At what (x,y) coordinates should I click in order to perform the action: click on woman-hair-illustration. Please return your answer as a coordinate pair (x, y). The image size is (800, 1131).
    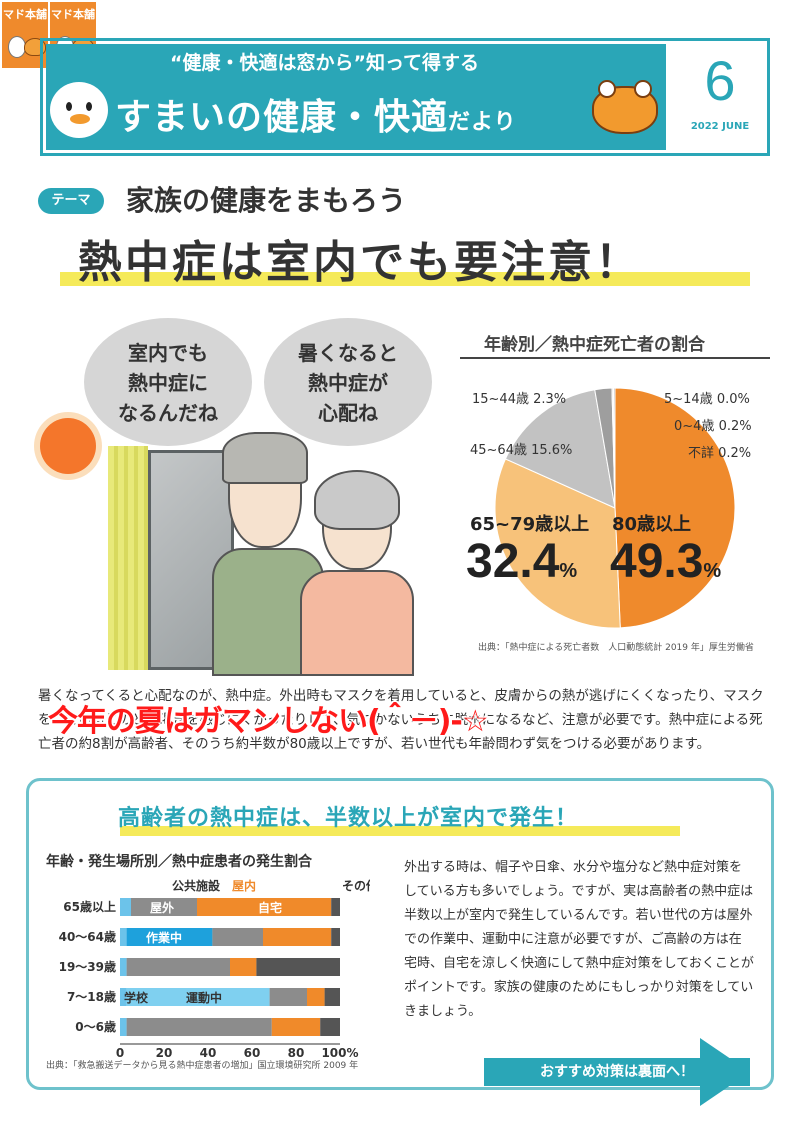
    Looking at the image, I should click on (357, 500).